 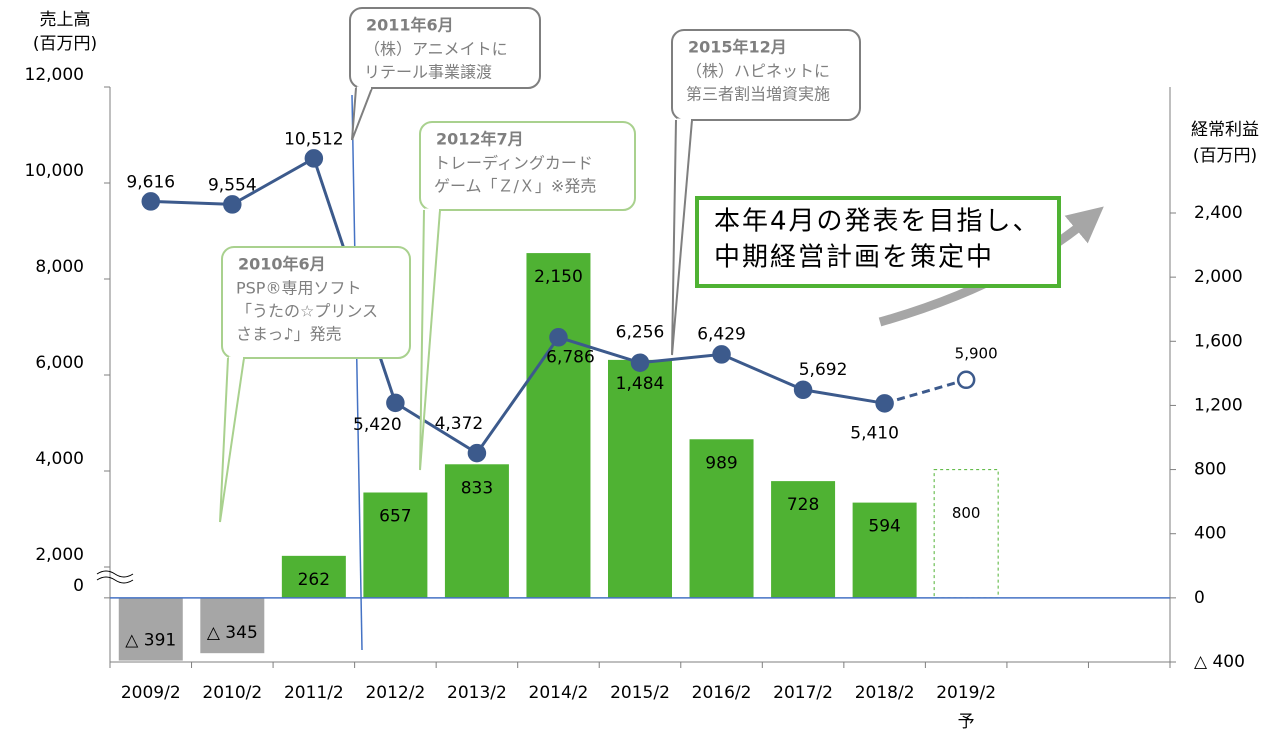 I want to click on point-label: 9,616, so click(x=150, y=182).